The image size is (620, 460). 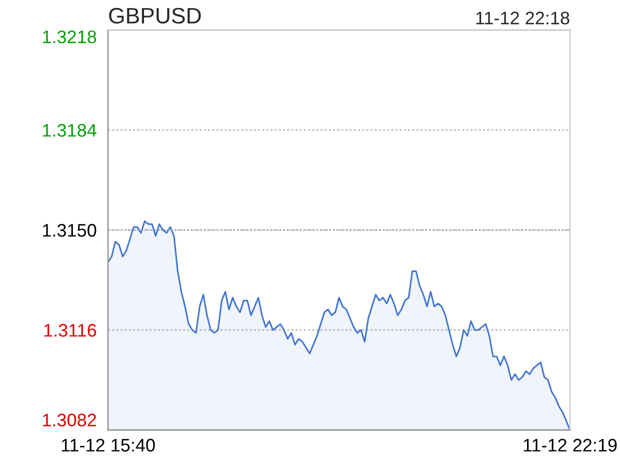 What do you see at coordinates (523, 18) in the screenshot?
I see `text: 11-12 22:18` at bounding box center [523, 18].